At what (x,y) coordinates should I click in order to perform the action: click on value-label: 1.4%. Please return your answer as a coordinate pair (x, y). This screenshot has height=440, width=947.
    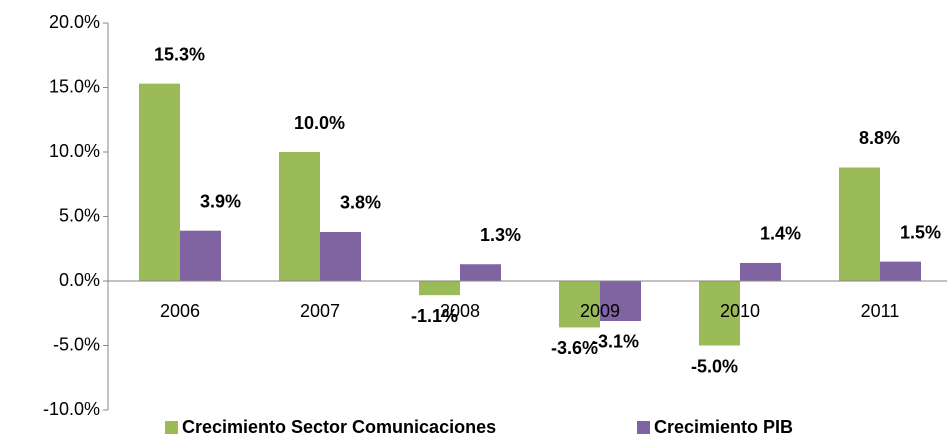
    Looking at the image, I should click on (780, 234).